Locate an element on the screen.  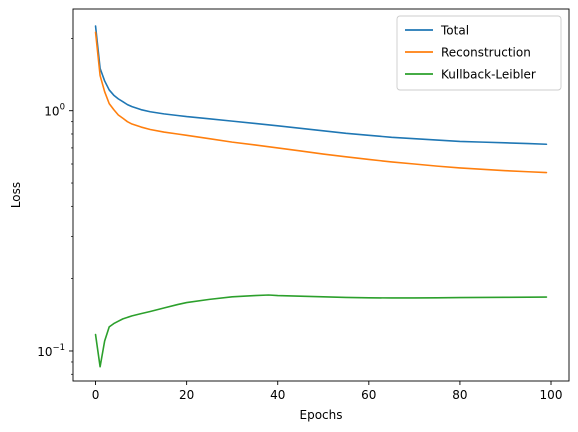
x-tick-label: 40 is located at coordinates (277, 395).